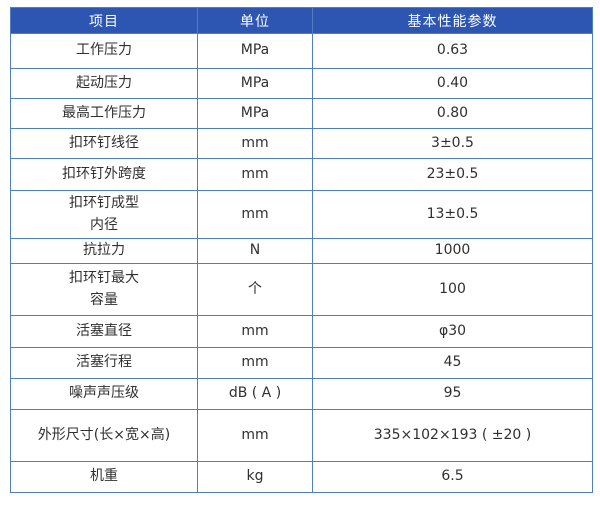  Describe the element at coordinates (452, 143) in the screenshot. I see `value-cell: 3±0.5` at that location.